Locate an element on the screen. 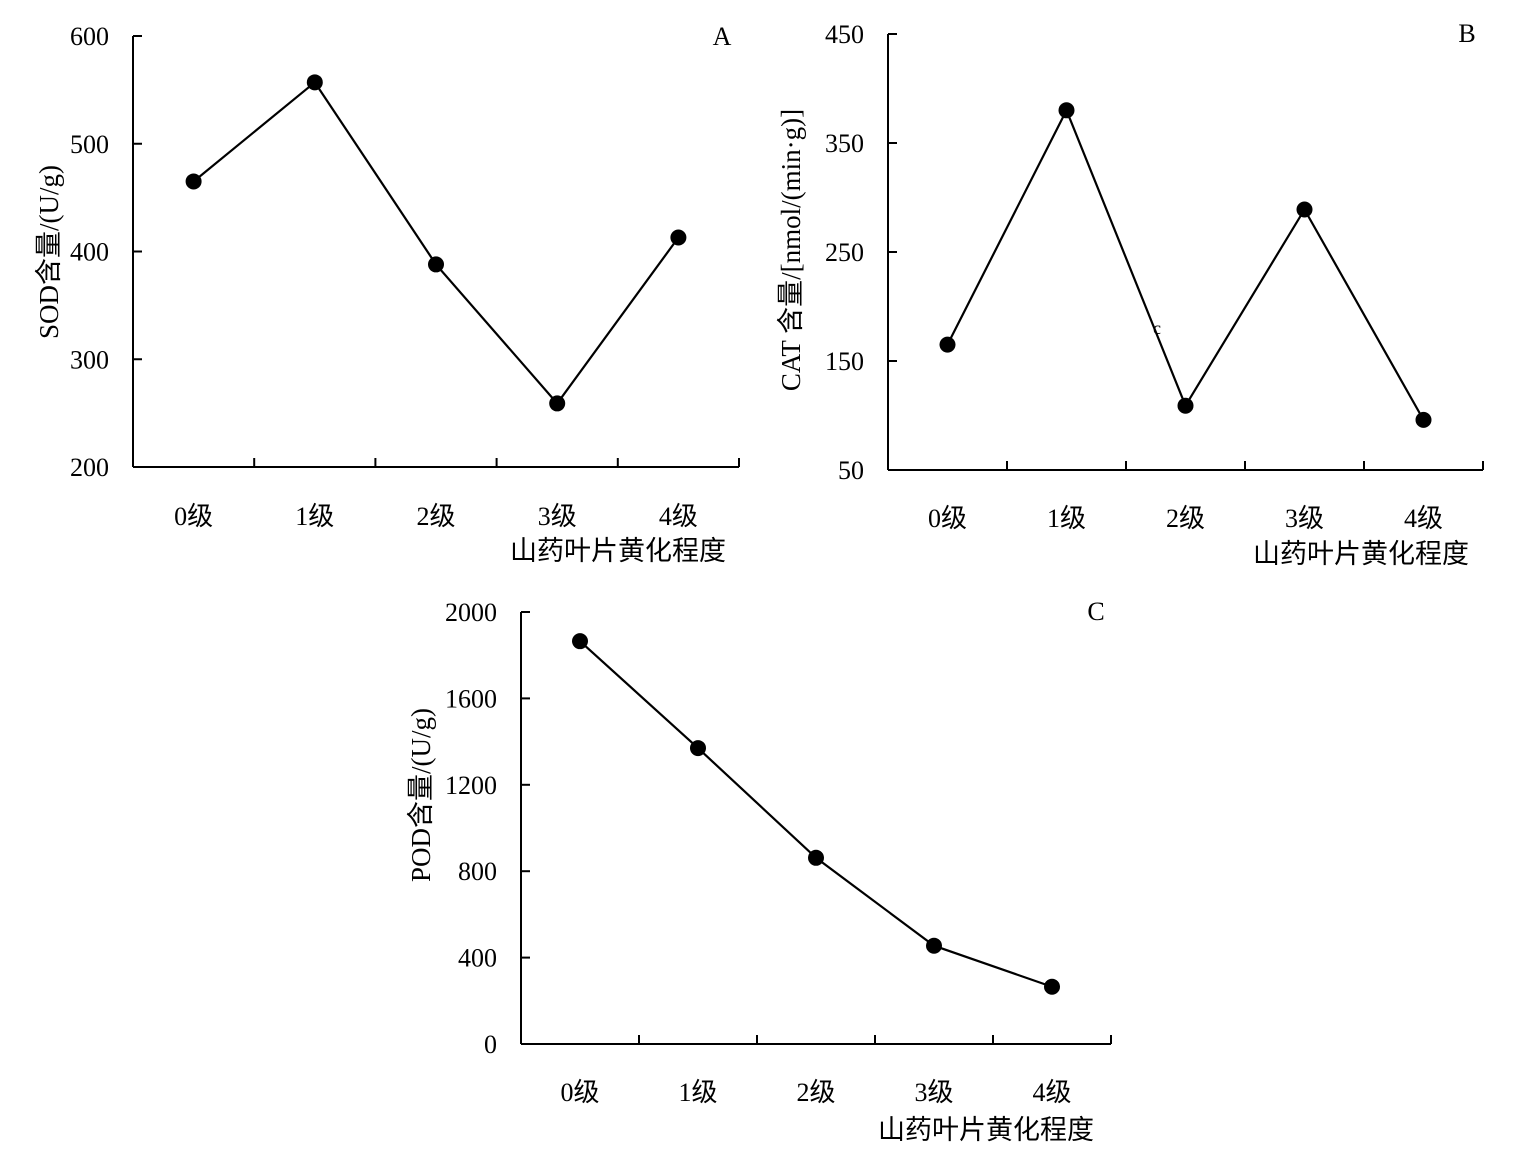 This screenshot has width=1538, height=1153. panel-c-category-label: 4级 is located at coordinates (1051, 1092).